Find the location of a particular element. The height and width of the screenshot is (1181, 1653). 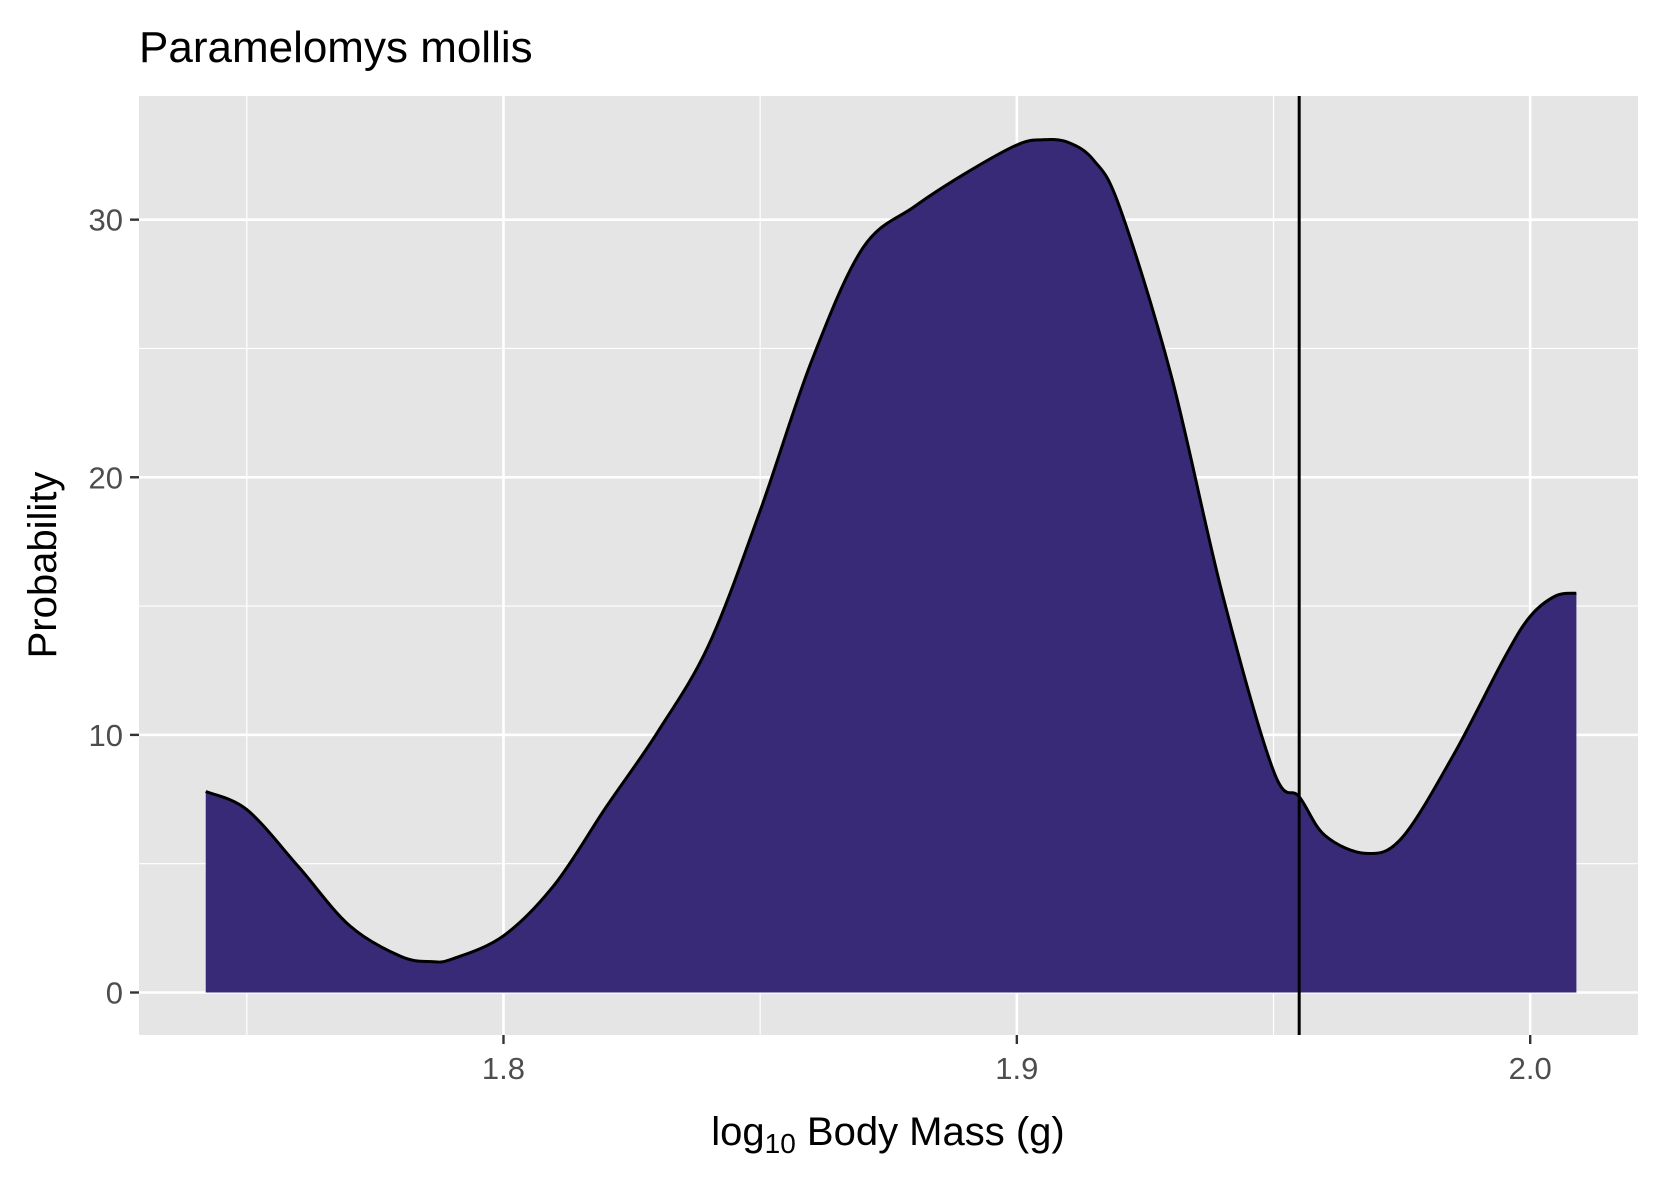

x-axis: 1.8 1.9 2.0 is located at coordinates (1017, 1060).